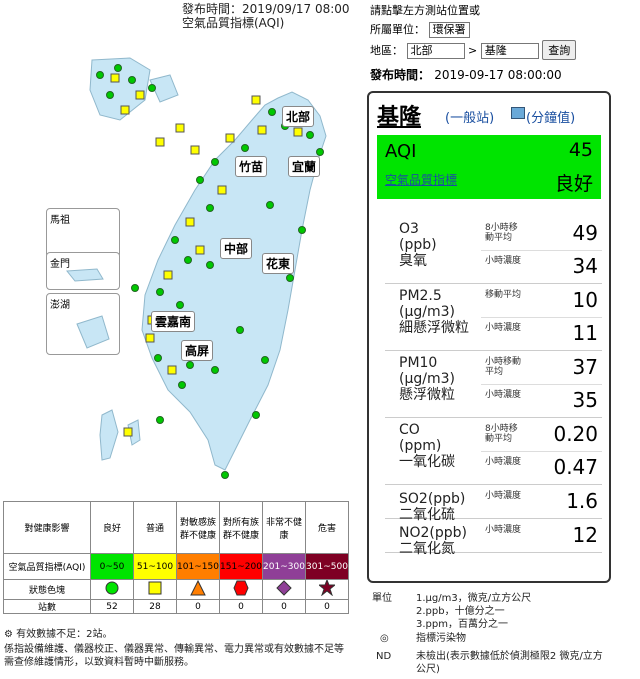 The height and width of the screenshot is (679, 640). Describe the element at coordinates (432, 499) in the screenshot. I see `pollutant-name-line: SO2(ppb)` at that location.